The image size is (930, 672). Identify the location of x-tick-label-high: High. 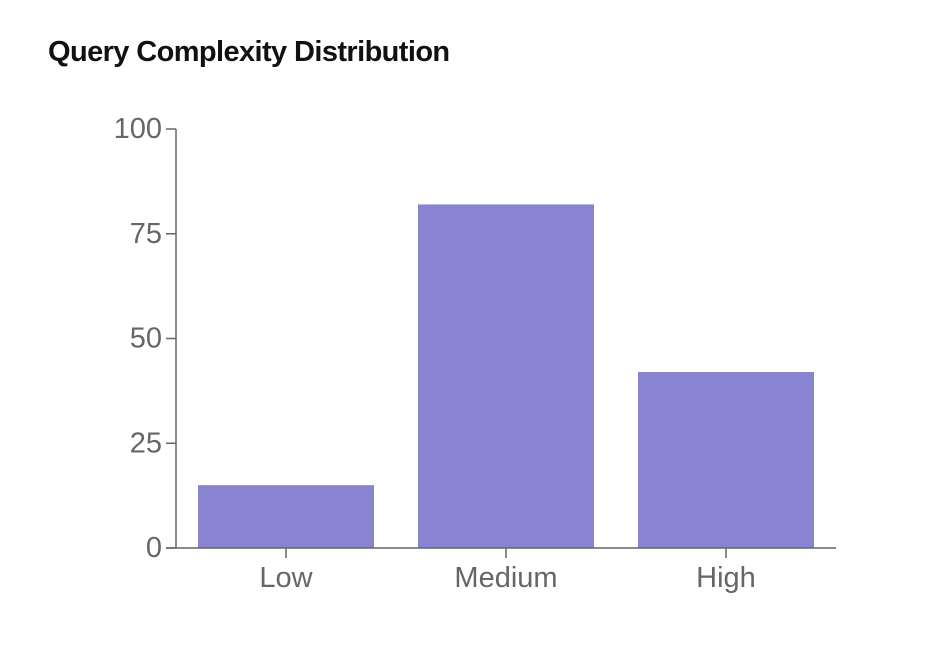
(726, 578).